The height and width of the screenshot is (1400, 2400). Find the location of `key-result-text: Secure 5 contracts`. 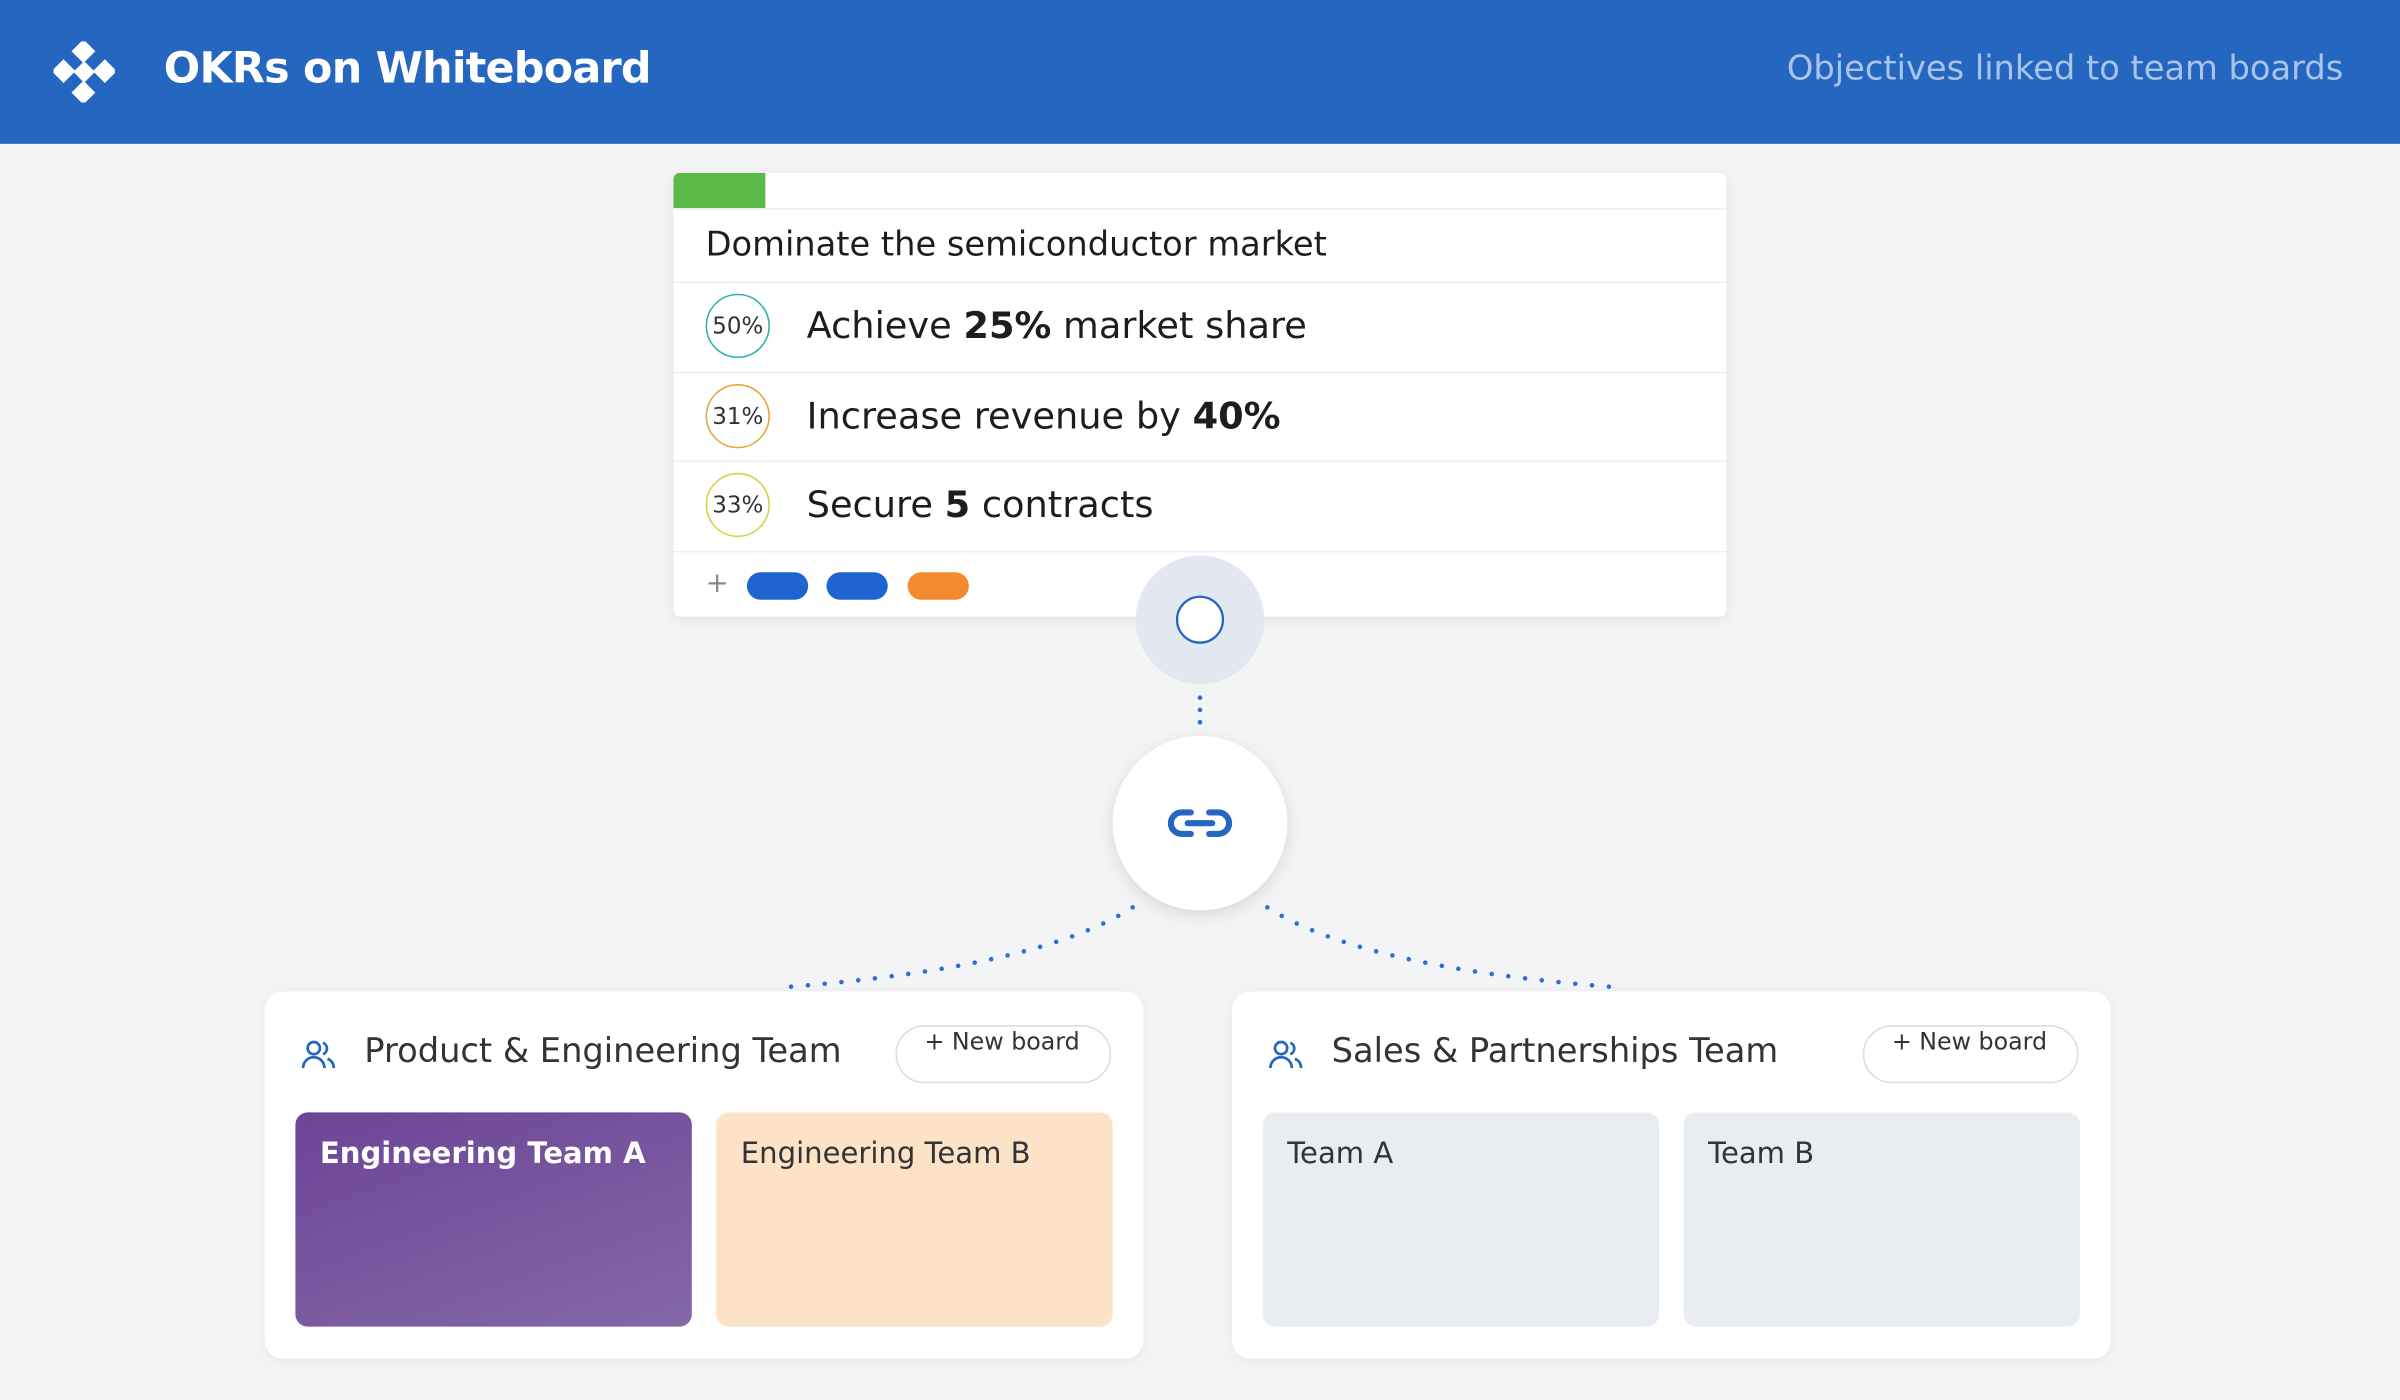

key-result-text: Secure 5 contracts is located at coordinates (980, 505).